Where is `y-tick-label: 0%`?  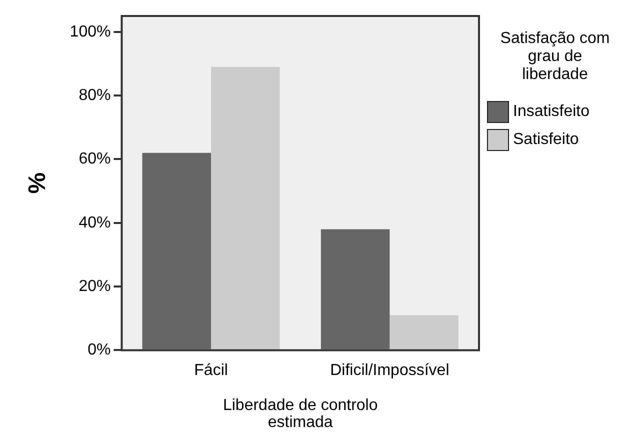 y-tick-label: 0% is located at coordinates (99, 350).